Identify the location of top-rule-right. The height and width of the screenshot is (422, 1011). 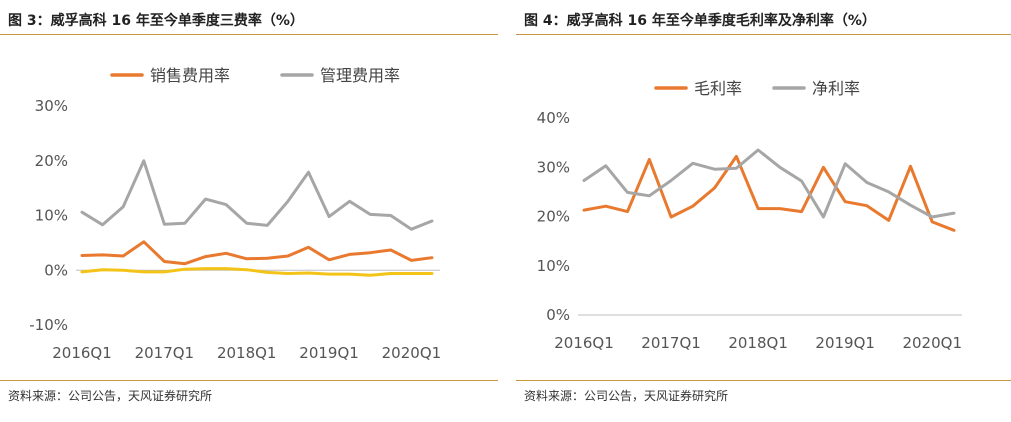
(763, 34).